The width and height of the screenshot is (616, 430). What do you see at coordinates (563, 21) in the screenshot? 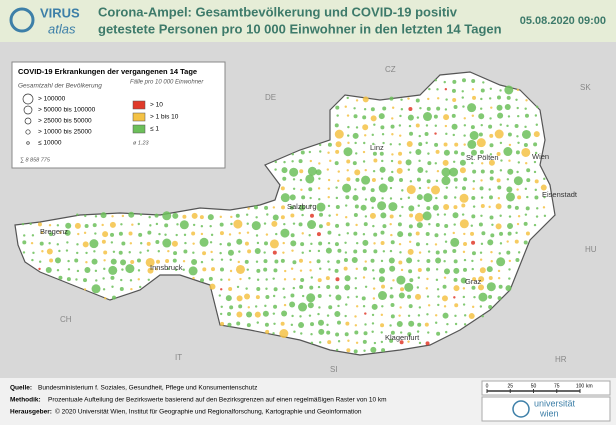
I see `date: 05.08.2020 09:00` at bounding box center [563, 21].